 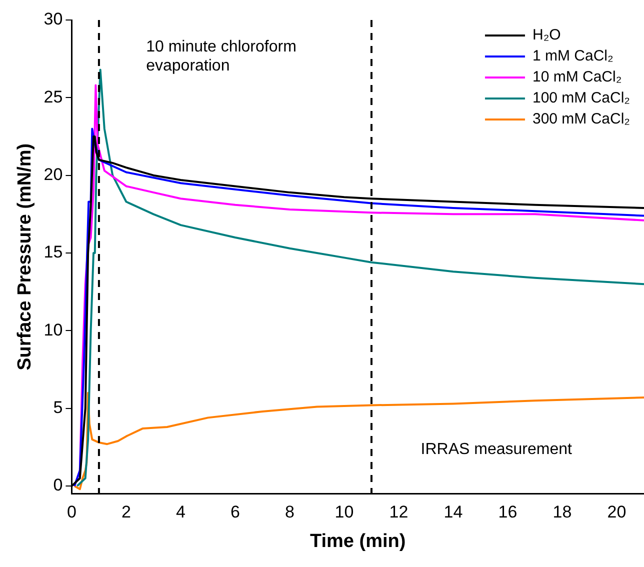 What do you see at coordinates (53, 174) in the screenshot?
I see `y-tick-label: 20` at bounding box center [53, 174].